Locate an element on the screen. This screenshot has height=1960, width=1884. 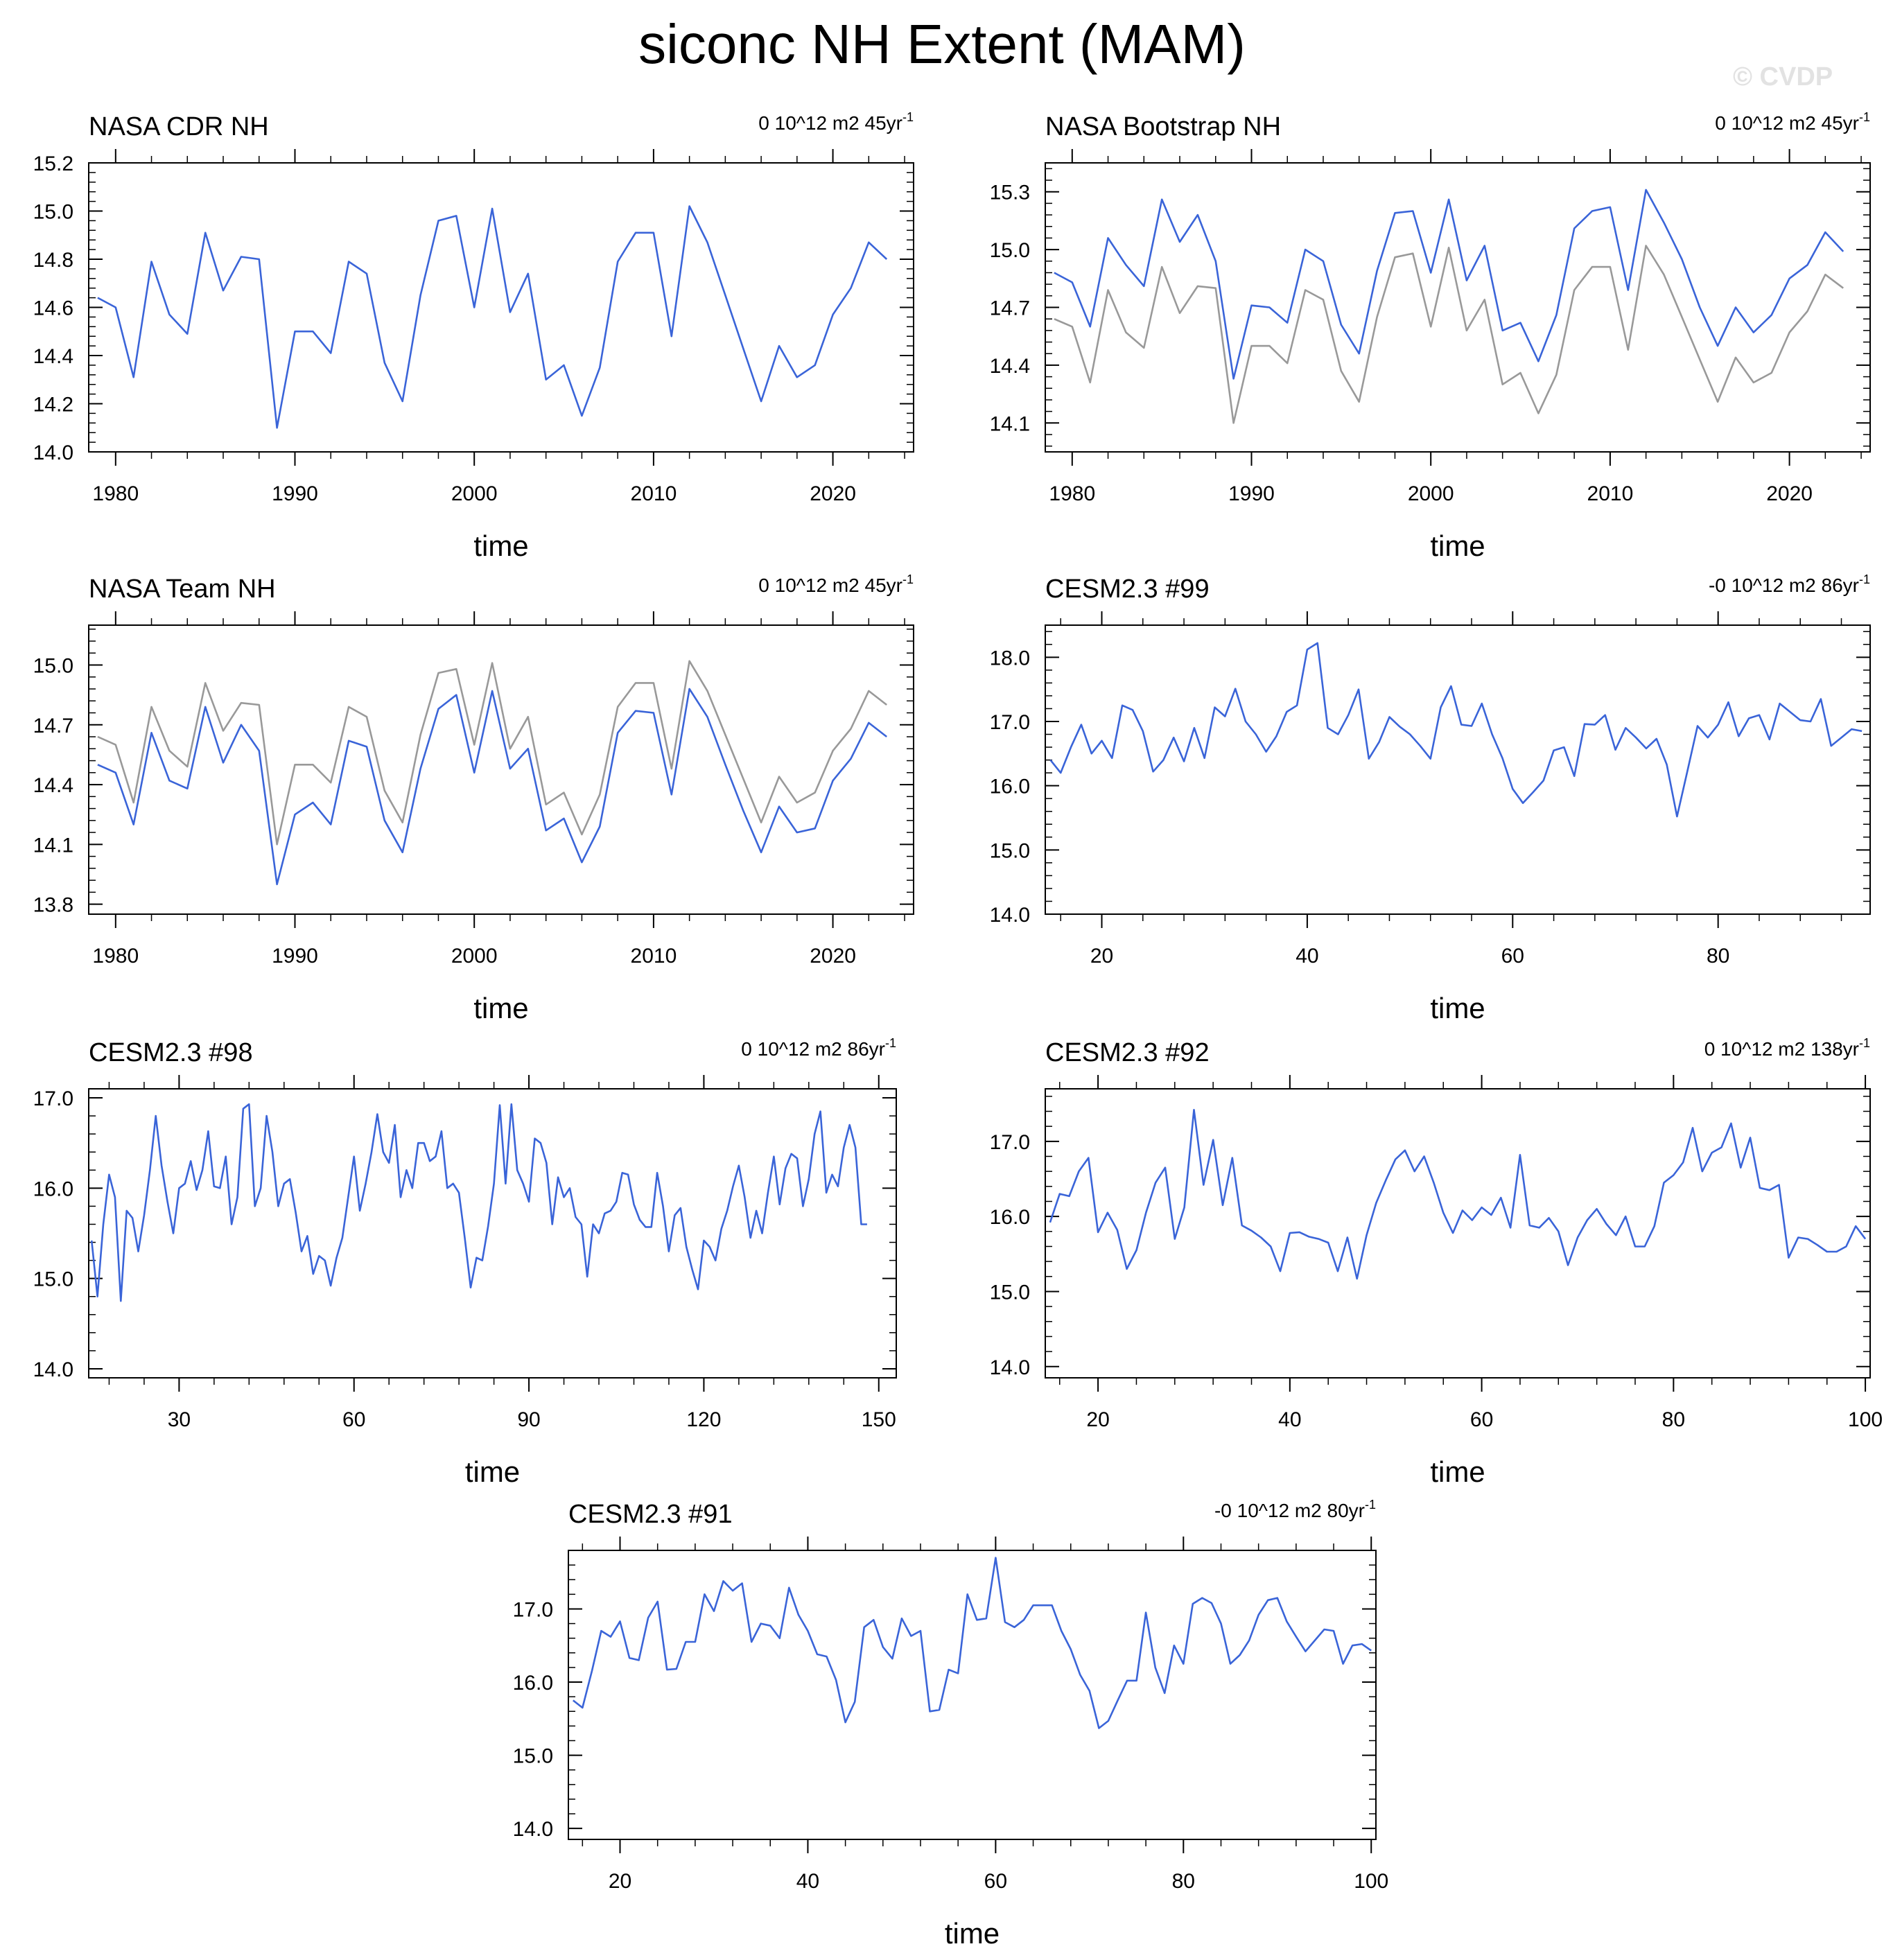
y-tick-label: 15.2 is located at coordinates (53, 163).